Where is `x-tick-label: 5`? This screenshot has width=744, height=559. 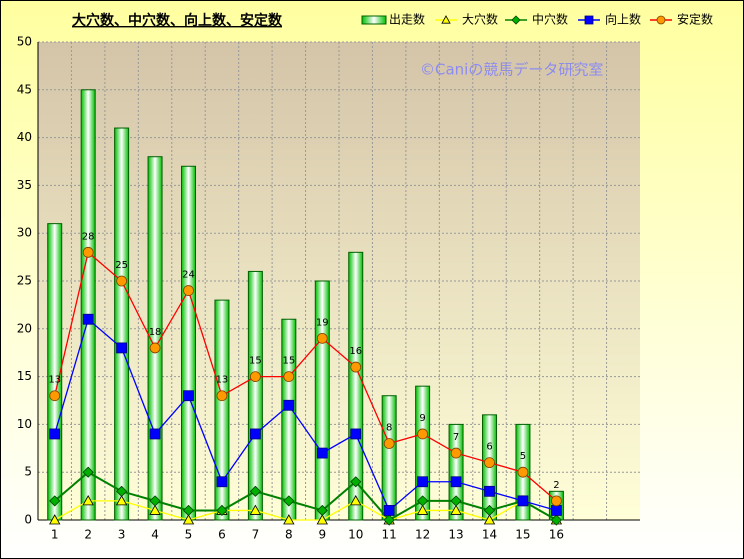
x-tick-label: 5 is located at coordinates (189, 535).